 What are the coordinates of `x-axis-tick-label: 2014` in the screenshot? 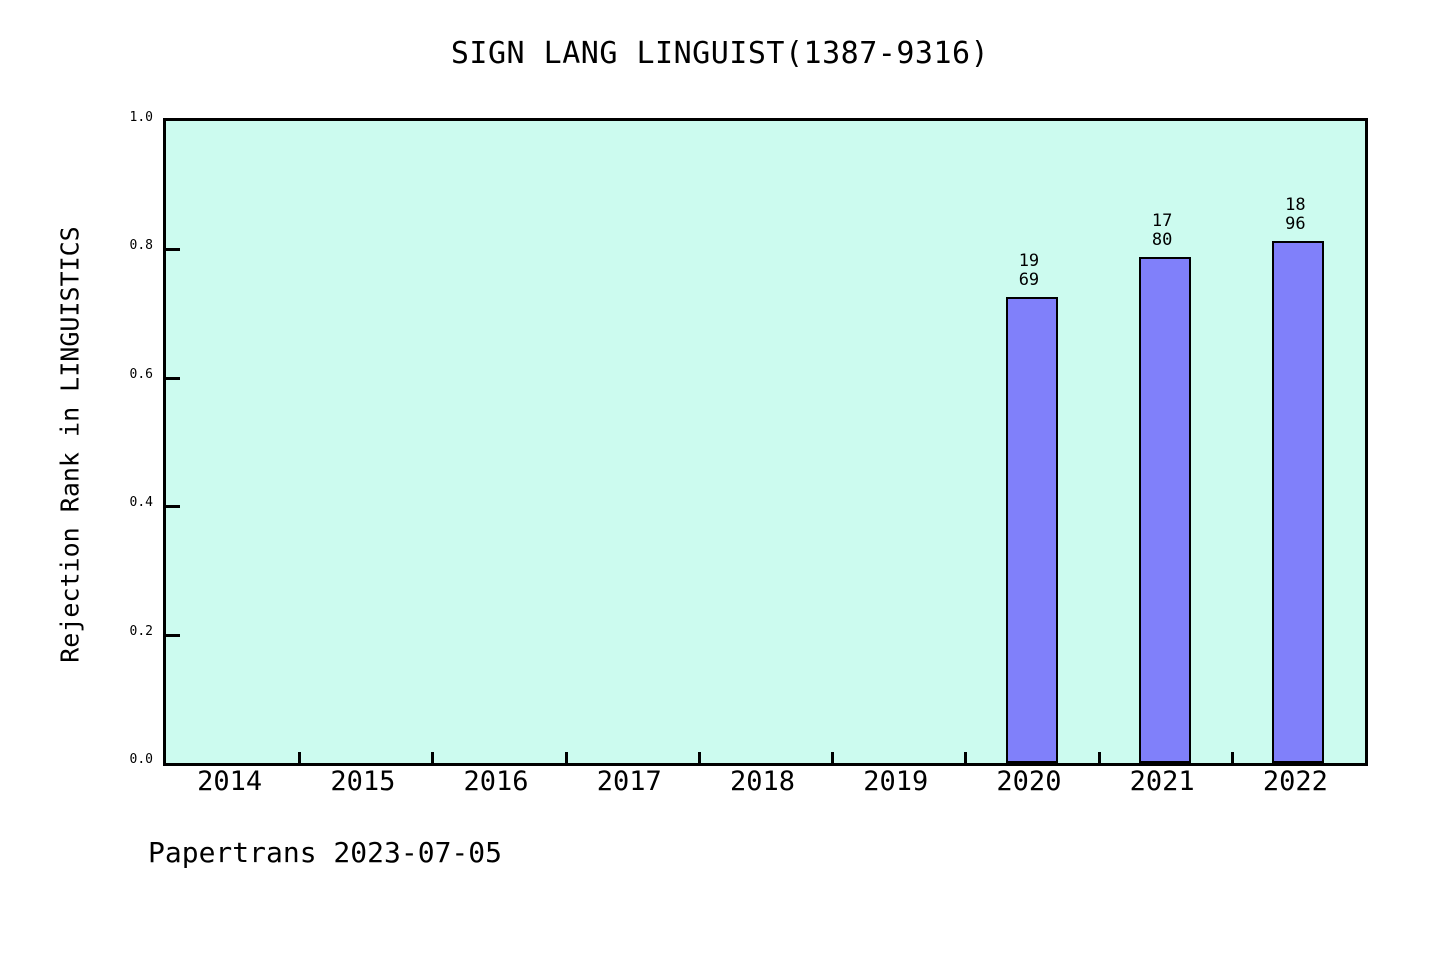 It's located at (230, 781).